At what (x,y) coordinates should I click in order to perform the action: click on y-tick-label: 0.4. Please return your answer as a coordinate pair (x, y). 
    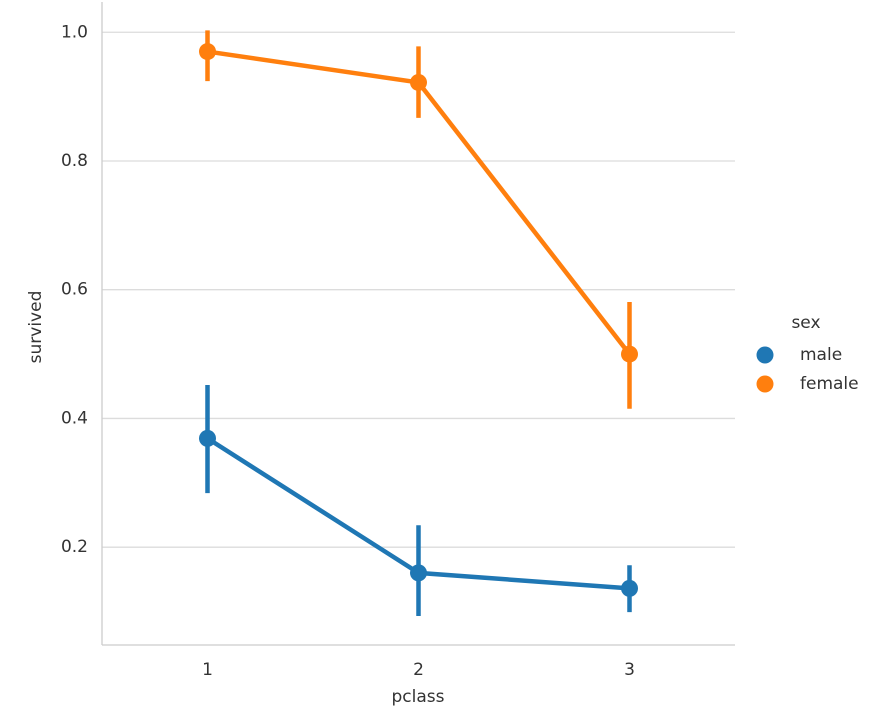
    Looking at the image, I should click on (74, 418).